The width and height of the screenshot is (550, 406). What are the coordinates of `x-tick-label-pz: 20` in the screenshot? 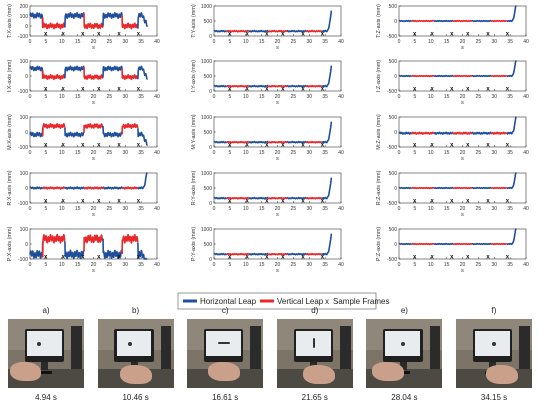 It's located at (463, 265).